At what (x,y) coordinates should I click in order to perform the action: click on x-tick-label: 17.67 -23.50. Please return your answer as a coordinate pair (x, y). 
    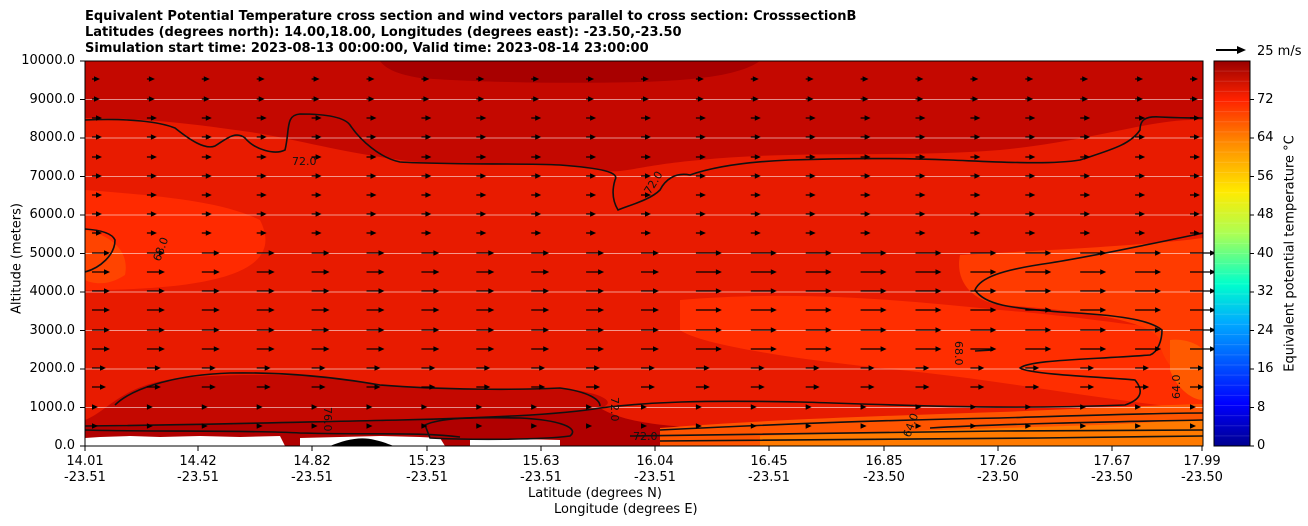
    Looking at the image, I should click on (1112, 469).